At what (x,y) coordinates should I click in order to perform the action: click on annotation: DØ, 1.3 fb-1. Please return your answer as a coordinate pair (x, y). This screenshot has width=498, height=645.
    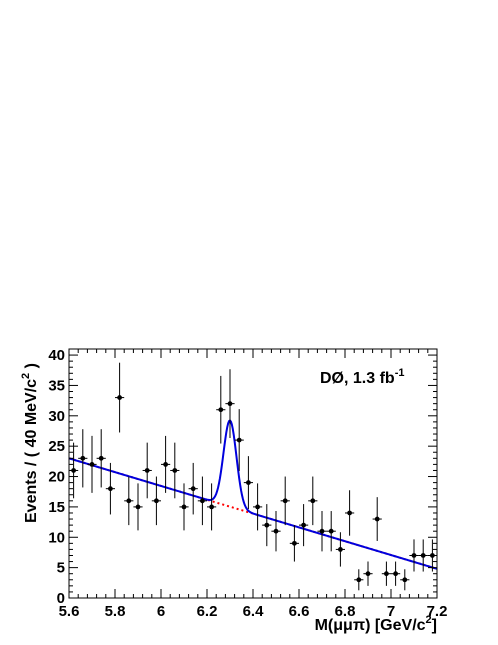
    Looking at the image, I should click on (362, 377).